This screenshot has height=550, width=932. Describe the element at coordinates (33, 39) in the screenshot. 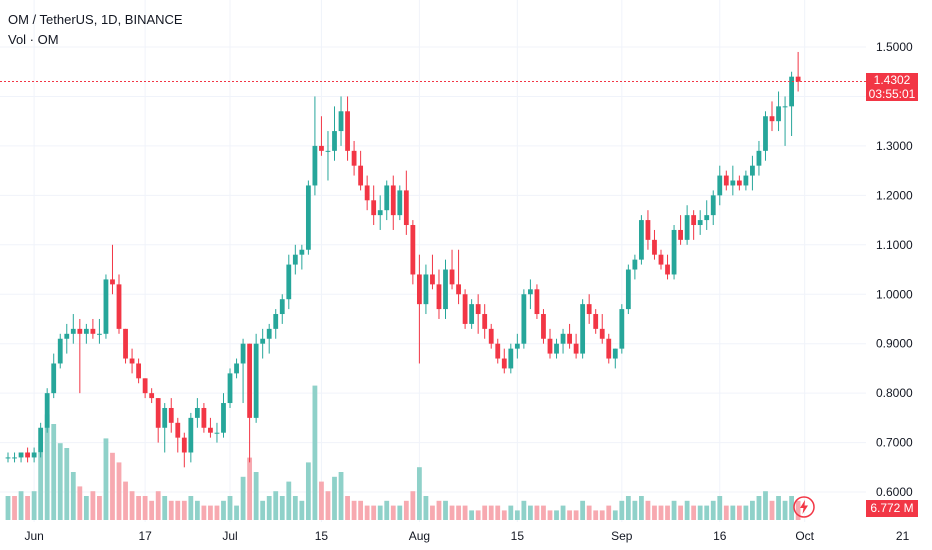

I see `volume-legend: Vol · OM` at that location.